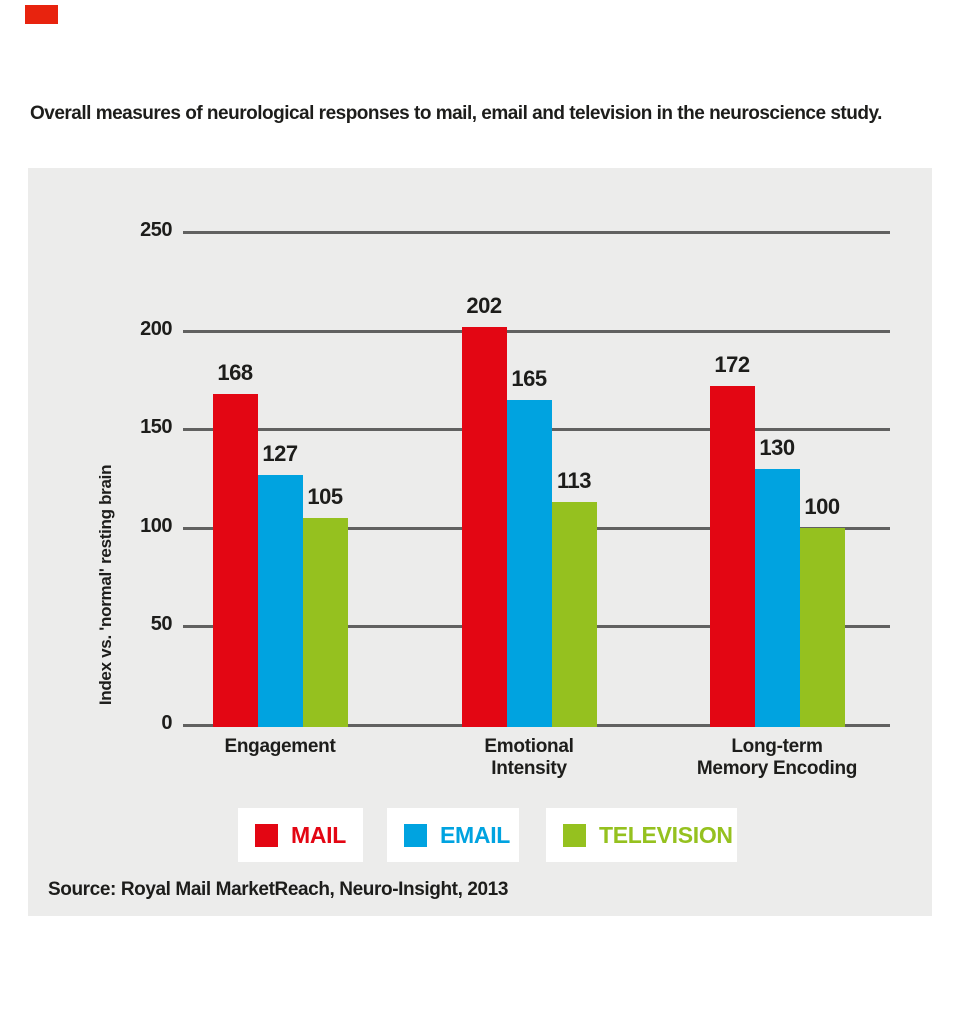  Describe the element at coordinates (156, 525) in the screenshot. I see `y-tick-label: 100` at that location.